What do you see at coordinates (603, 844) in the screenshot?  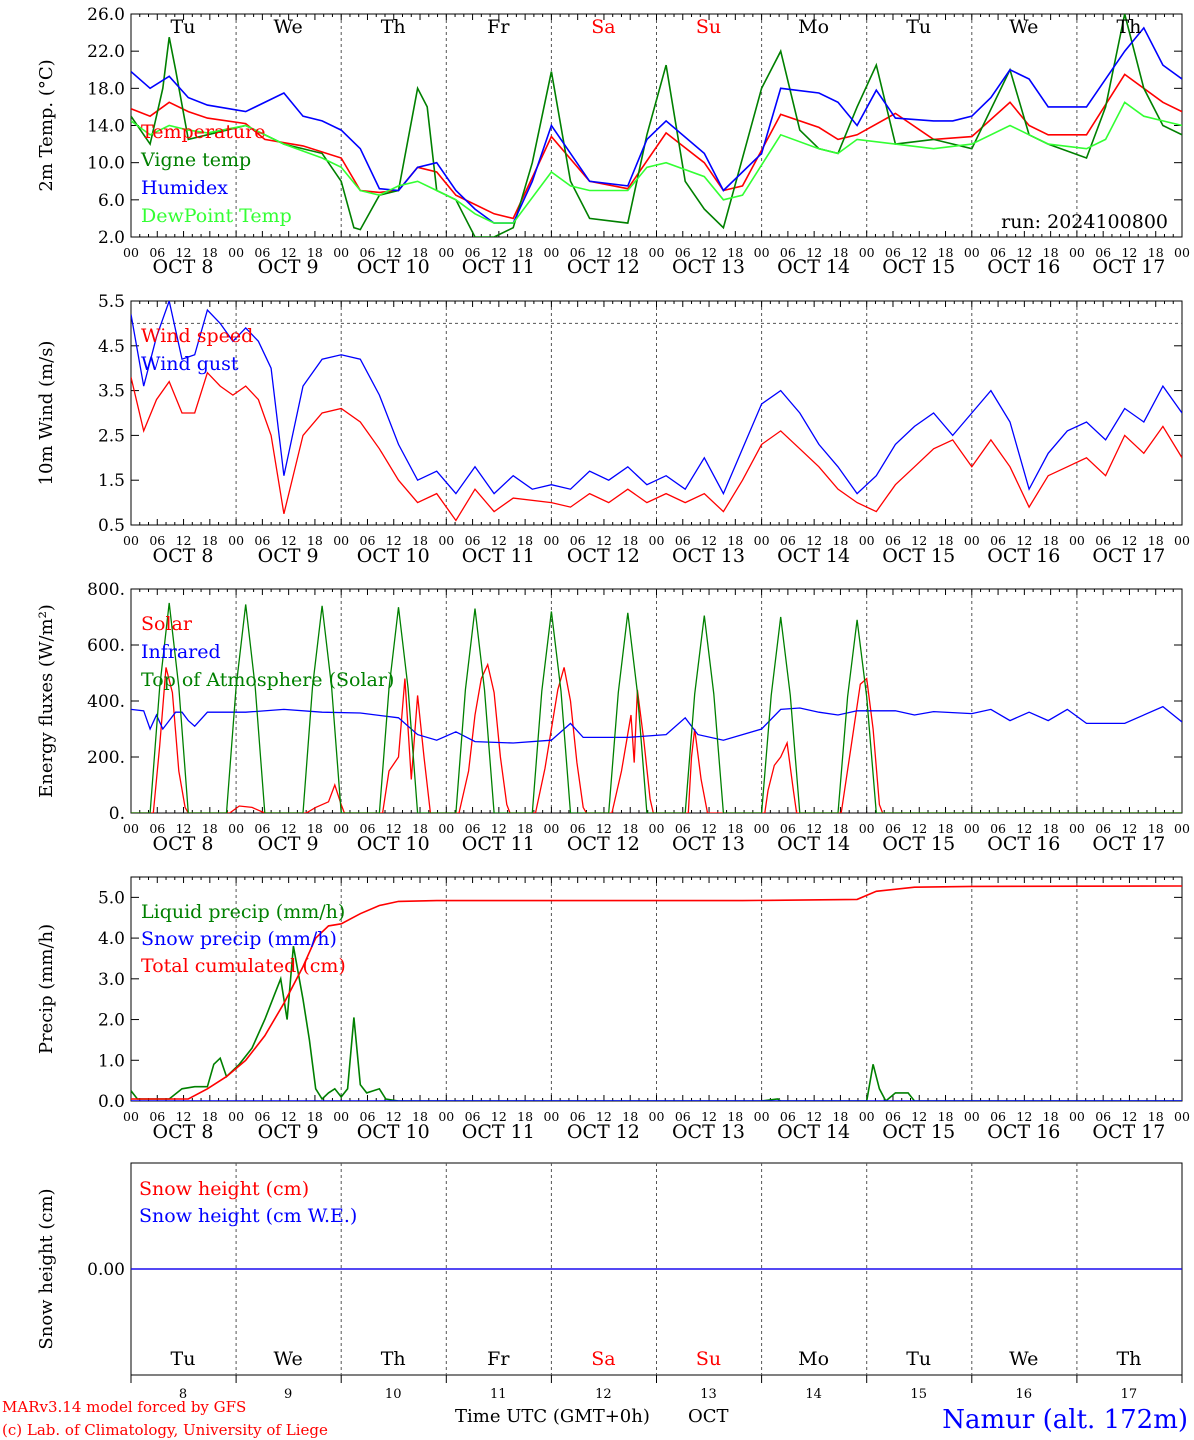 I see `date-label: OCT 12` at bounding box center [603, 844].